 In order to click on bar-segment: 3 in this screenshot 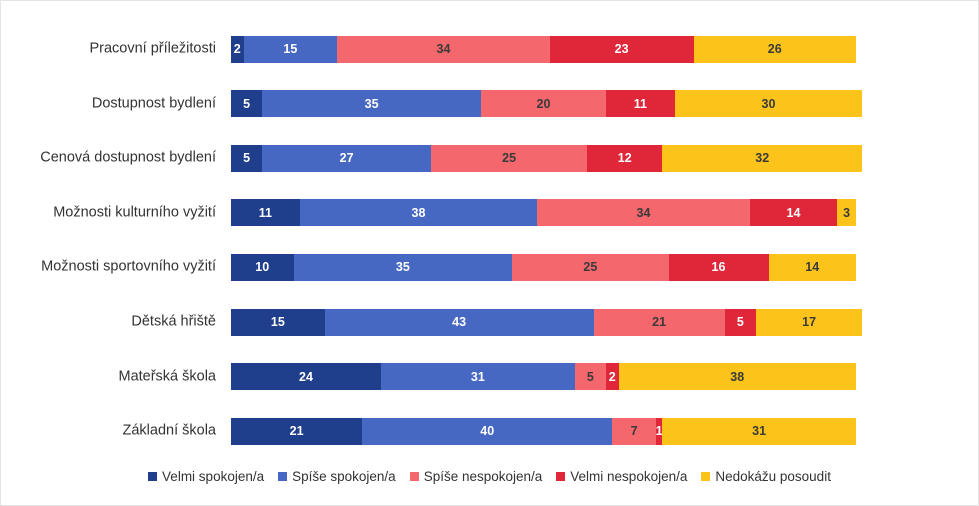, I will do `click(846, 213)`.